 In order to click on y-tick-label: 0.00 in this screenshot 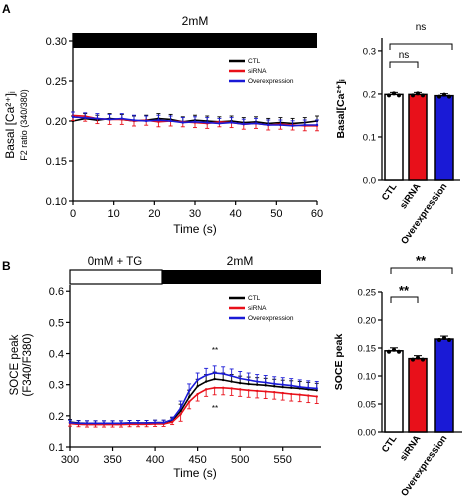, I will do `click(367, 433)`.